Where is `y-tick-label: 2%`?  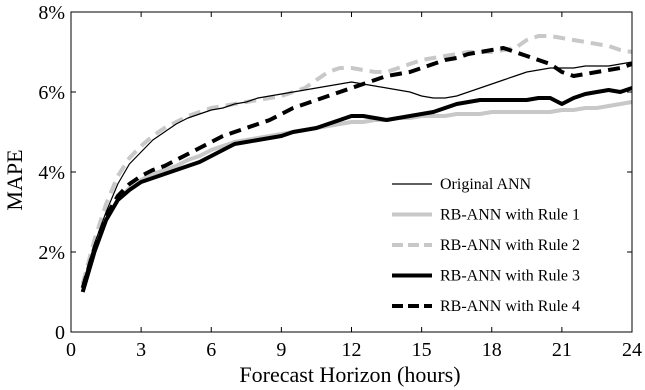
y-tick-label: 2% is located at coordinates (51, 253).